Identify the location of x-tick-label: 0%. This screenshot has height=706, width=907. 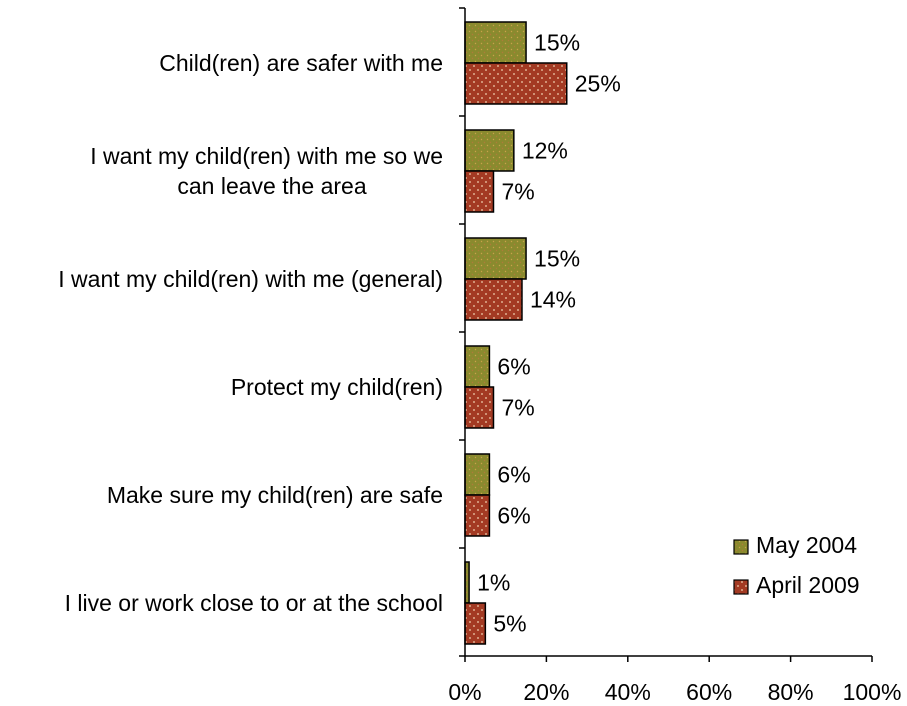
(464, 692).